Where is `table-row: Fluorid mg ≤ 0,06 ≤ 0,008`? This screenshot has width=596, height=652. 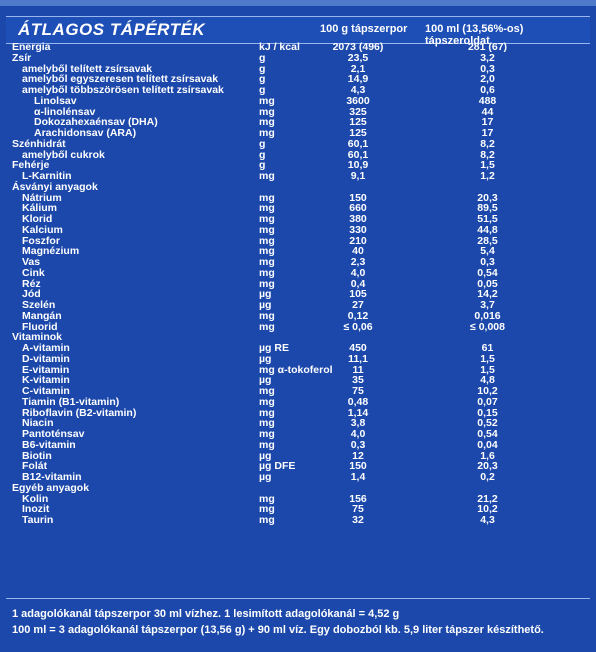
table-row: Fluorid mg ≤ 0,06 ≤ 0,008 is located at coordinates (298, 326).